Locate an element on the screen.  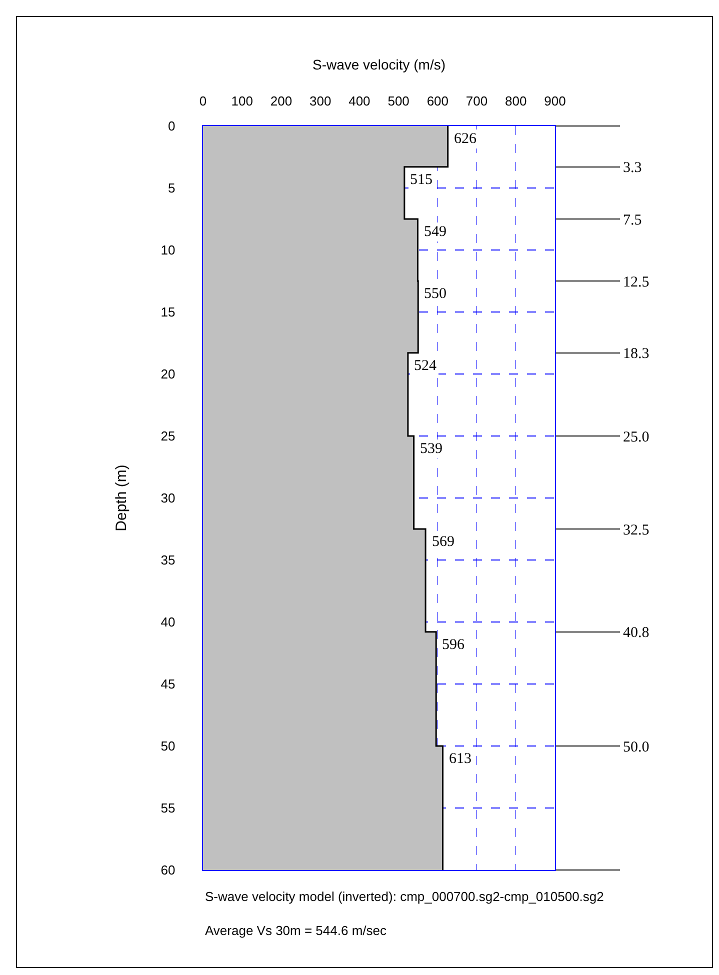
y-tick-label: 30 is located at coordinates (168, 498).